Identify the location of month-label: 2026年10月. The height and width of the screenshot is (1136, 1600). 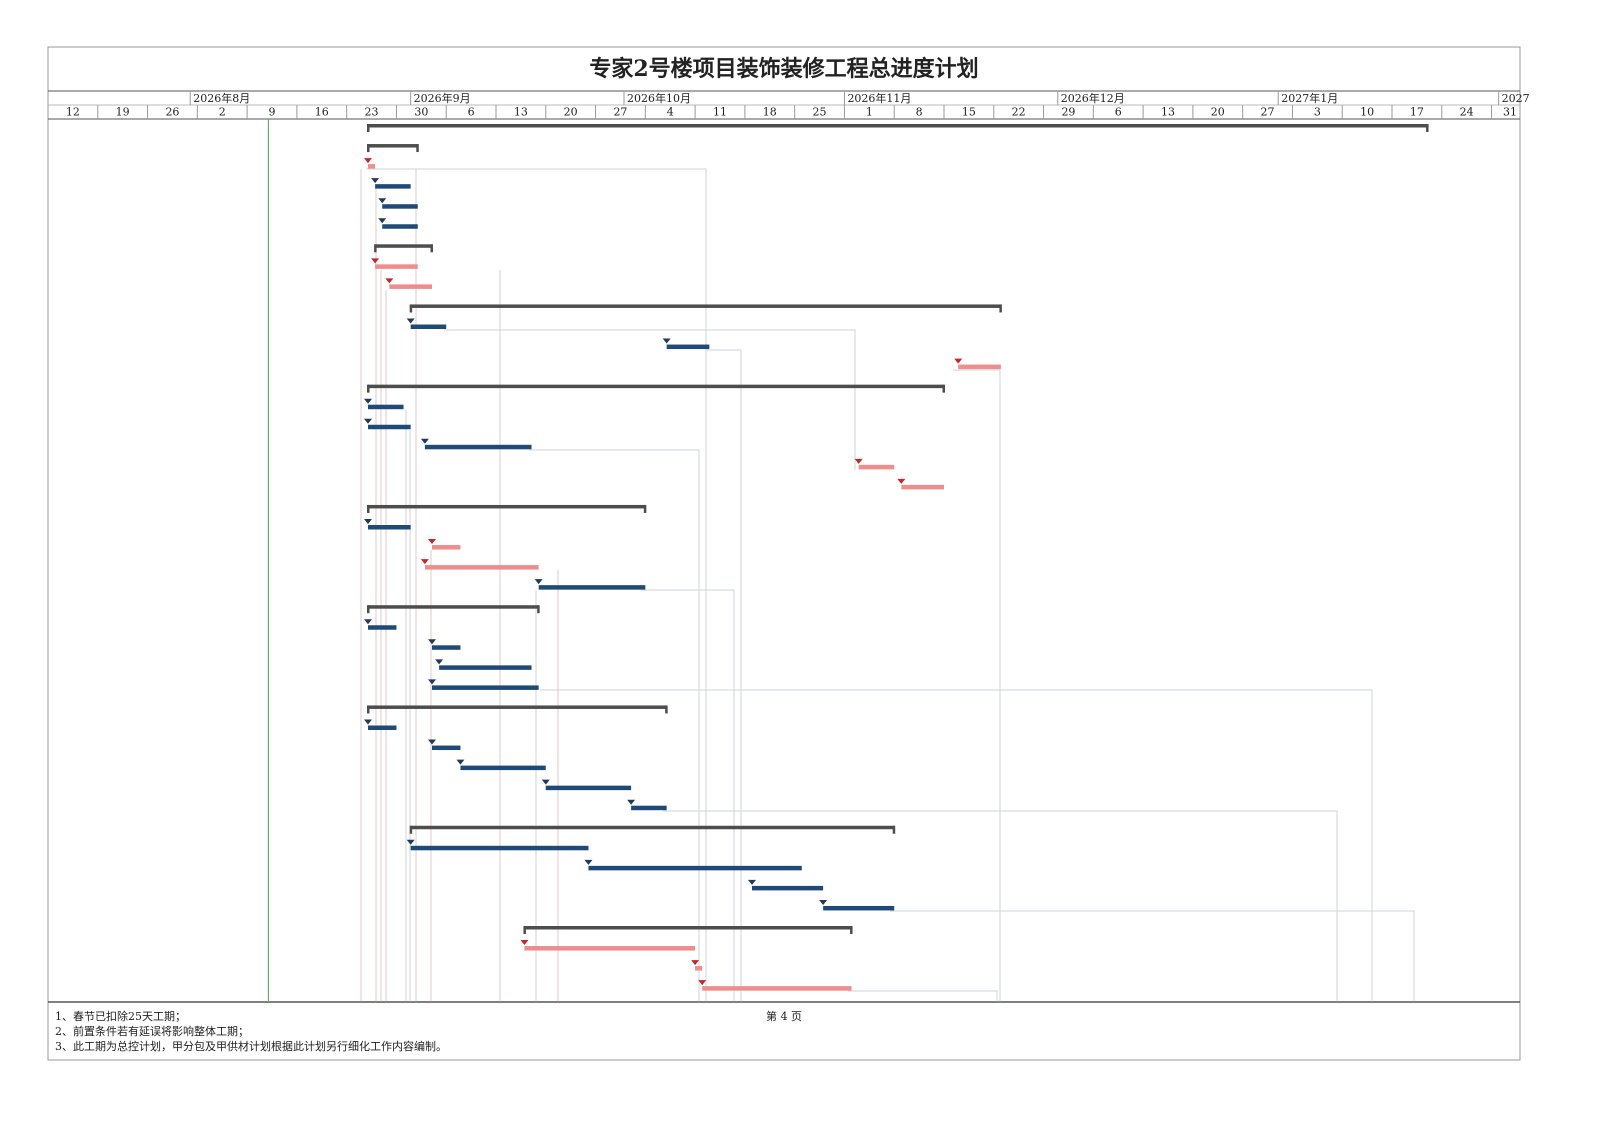
(659, 98).